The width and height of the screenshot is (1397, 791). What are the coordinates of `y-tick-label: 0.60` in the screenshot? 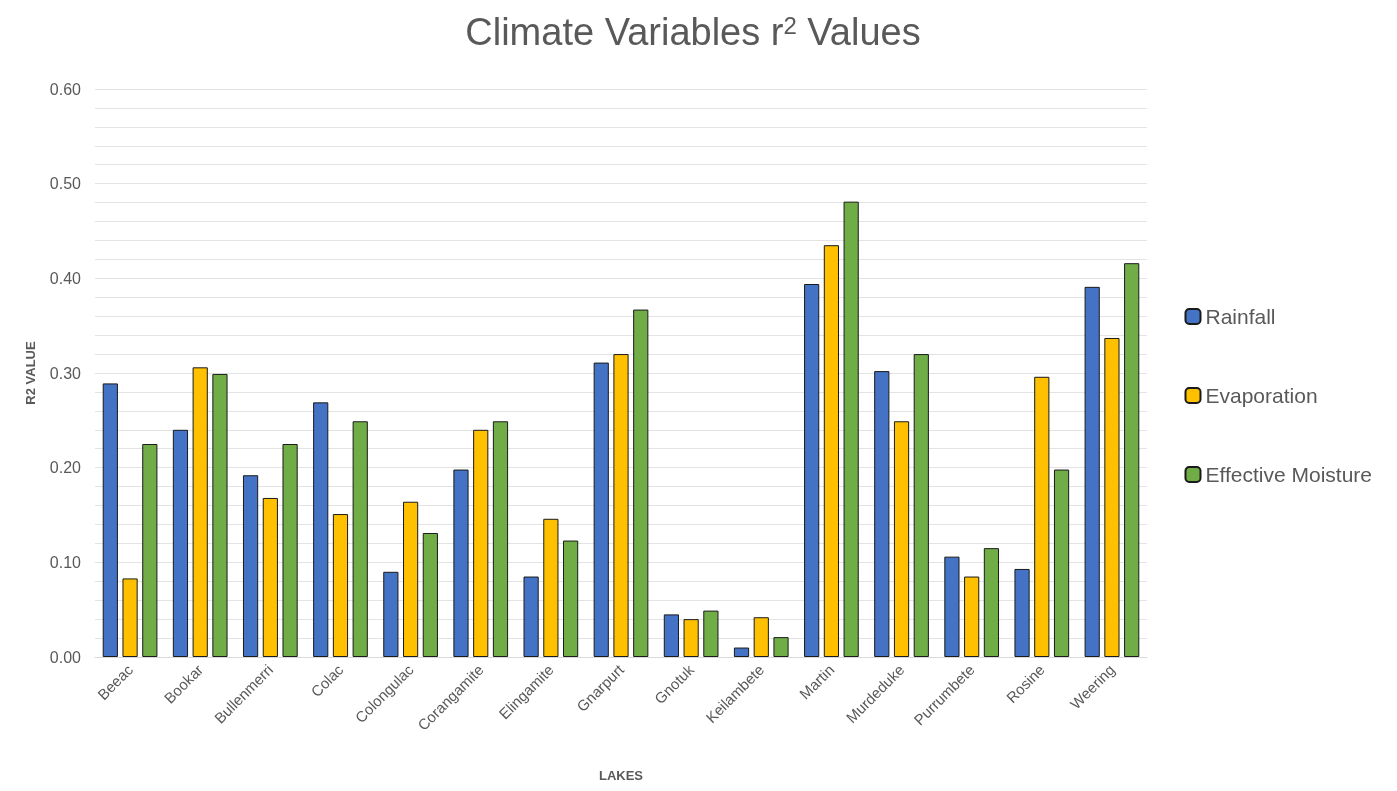 It's located at (65, 89).